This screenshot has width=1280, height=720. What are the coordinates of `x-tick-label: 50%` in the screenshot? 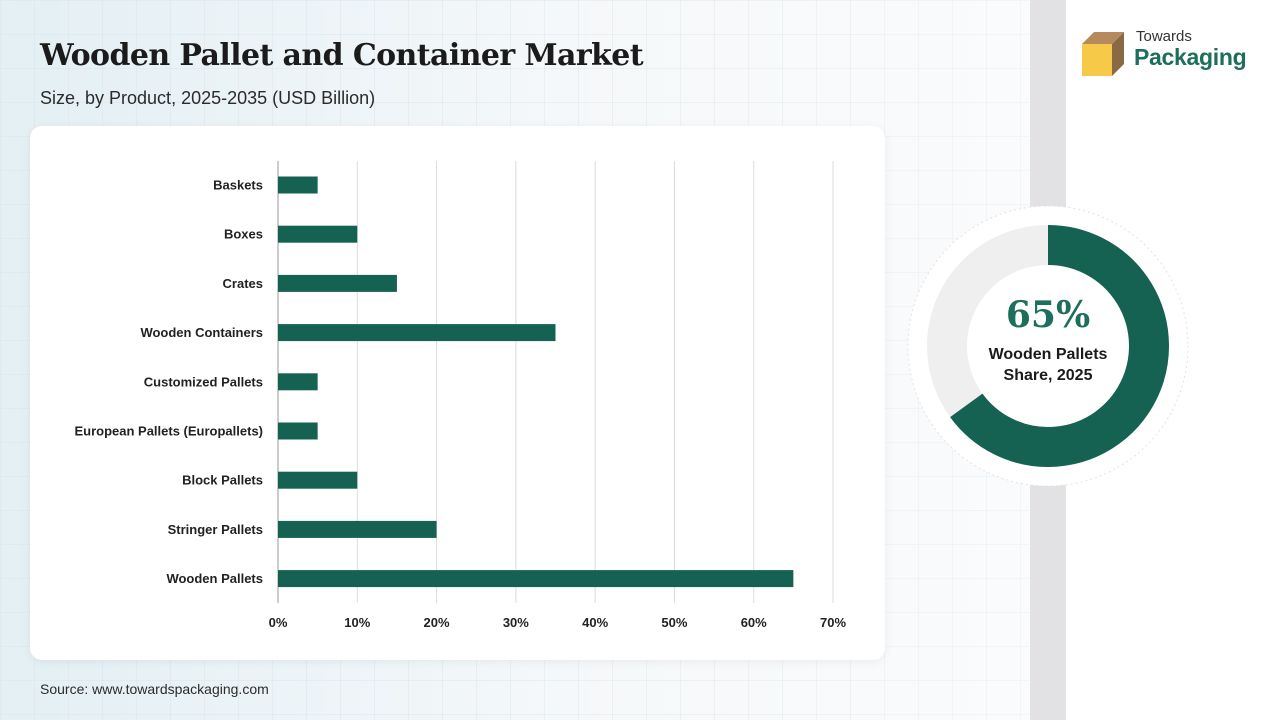 It's located at (674, 622).